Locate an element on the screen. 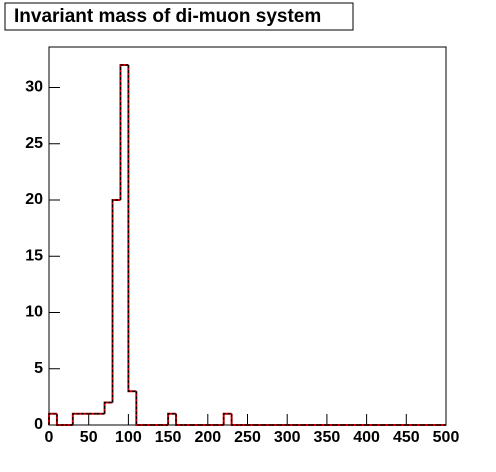  x-tick-label: 50 is located at coordinates (89, 437).